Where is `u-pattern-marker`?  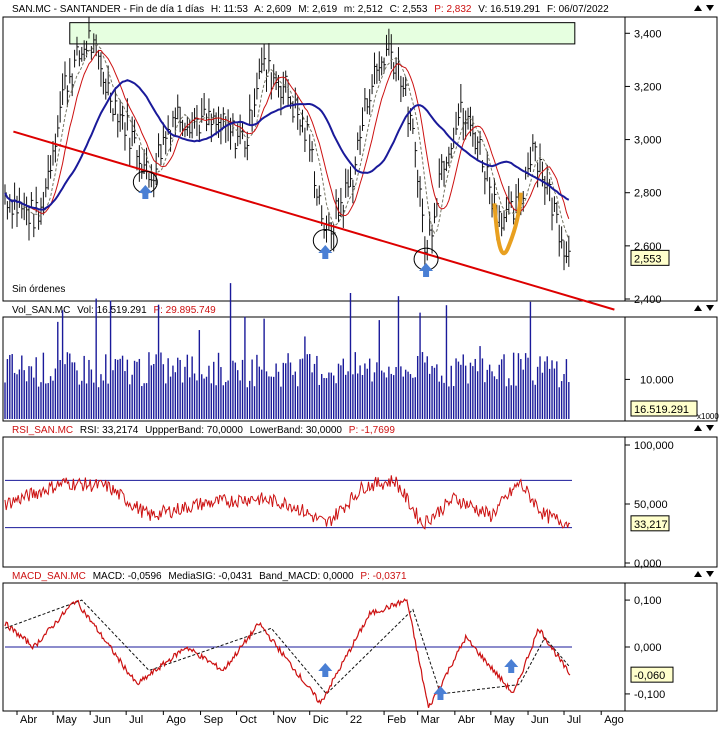
u-pattern-marker is located at coordinates (507, 223).